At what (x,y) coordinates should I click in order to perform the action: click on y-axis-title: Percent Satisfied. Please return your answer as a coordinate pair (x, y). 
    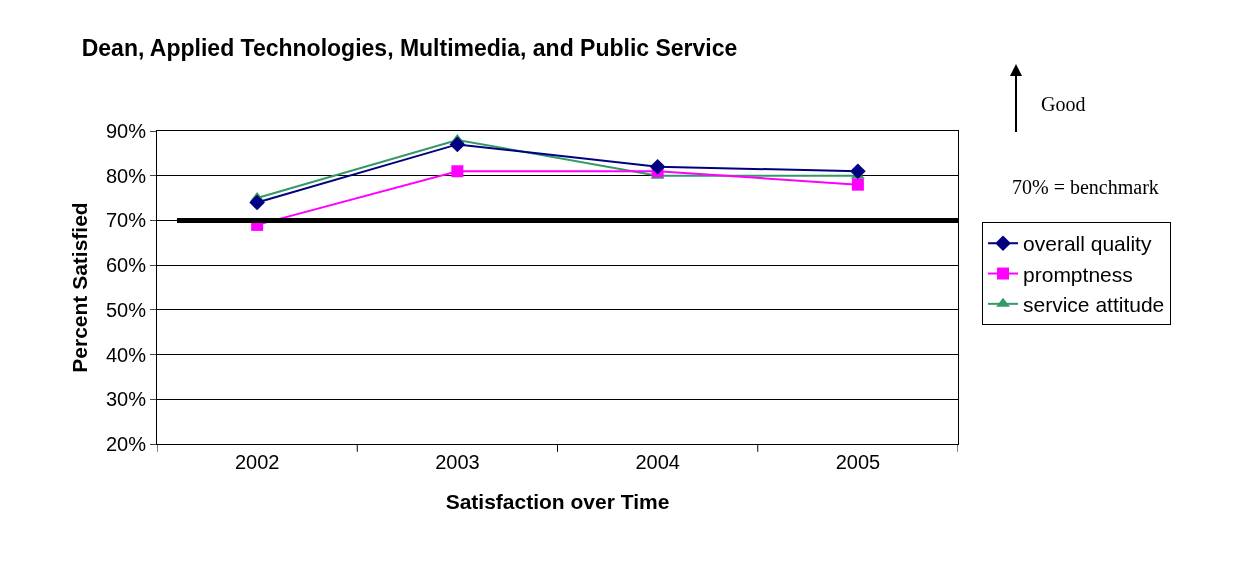
    Looking at the image, I should click on (80, 287).